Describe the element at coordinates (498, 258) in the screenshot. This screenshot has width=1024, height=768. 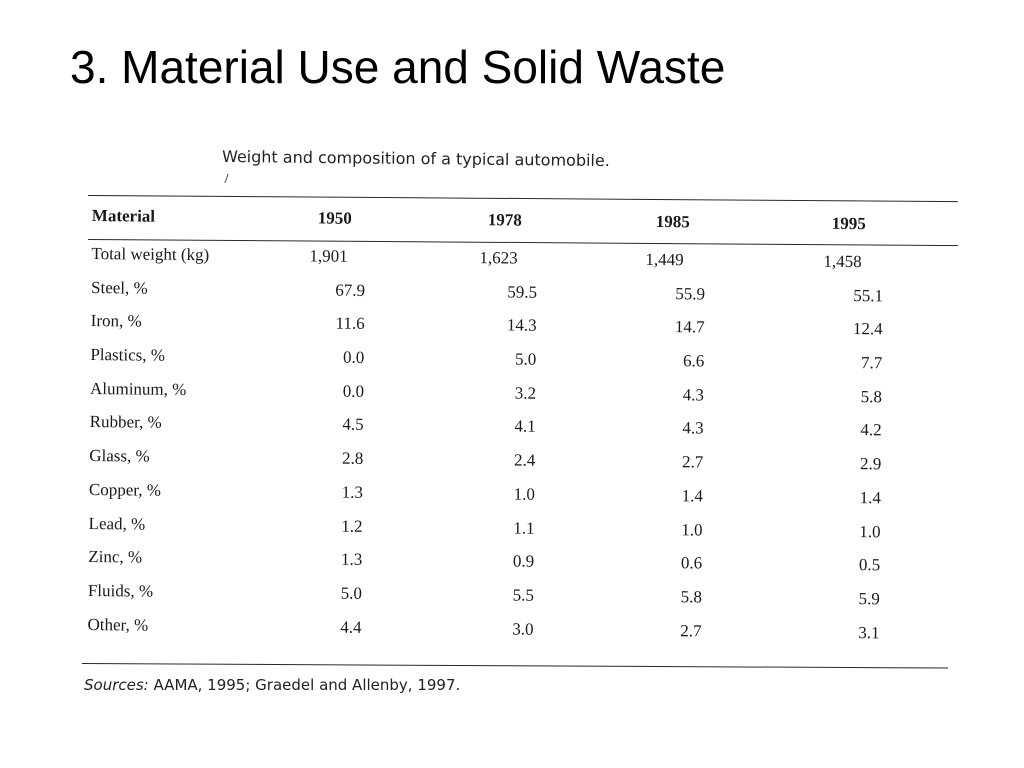
I see `table-cell: 1,623` at that location.